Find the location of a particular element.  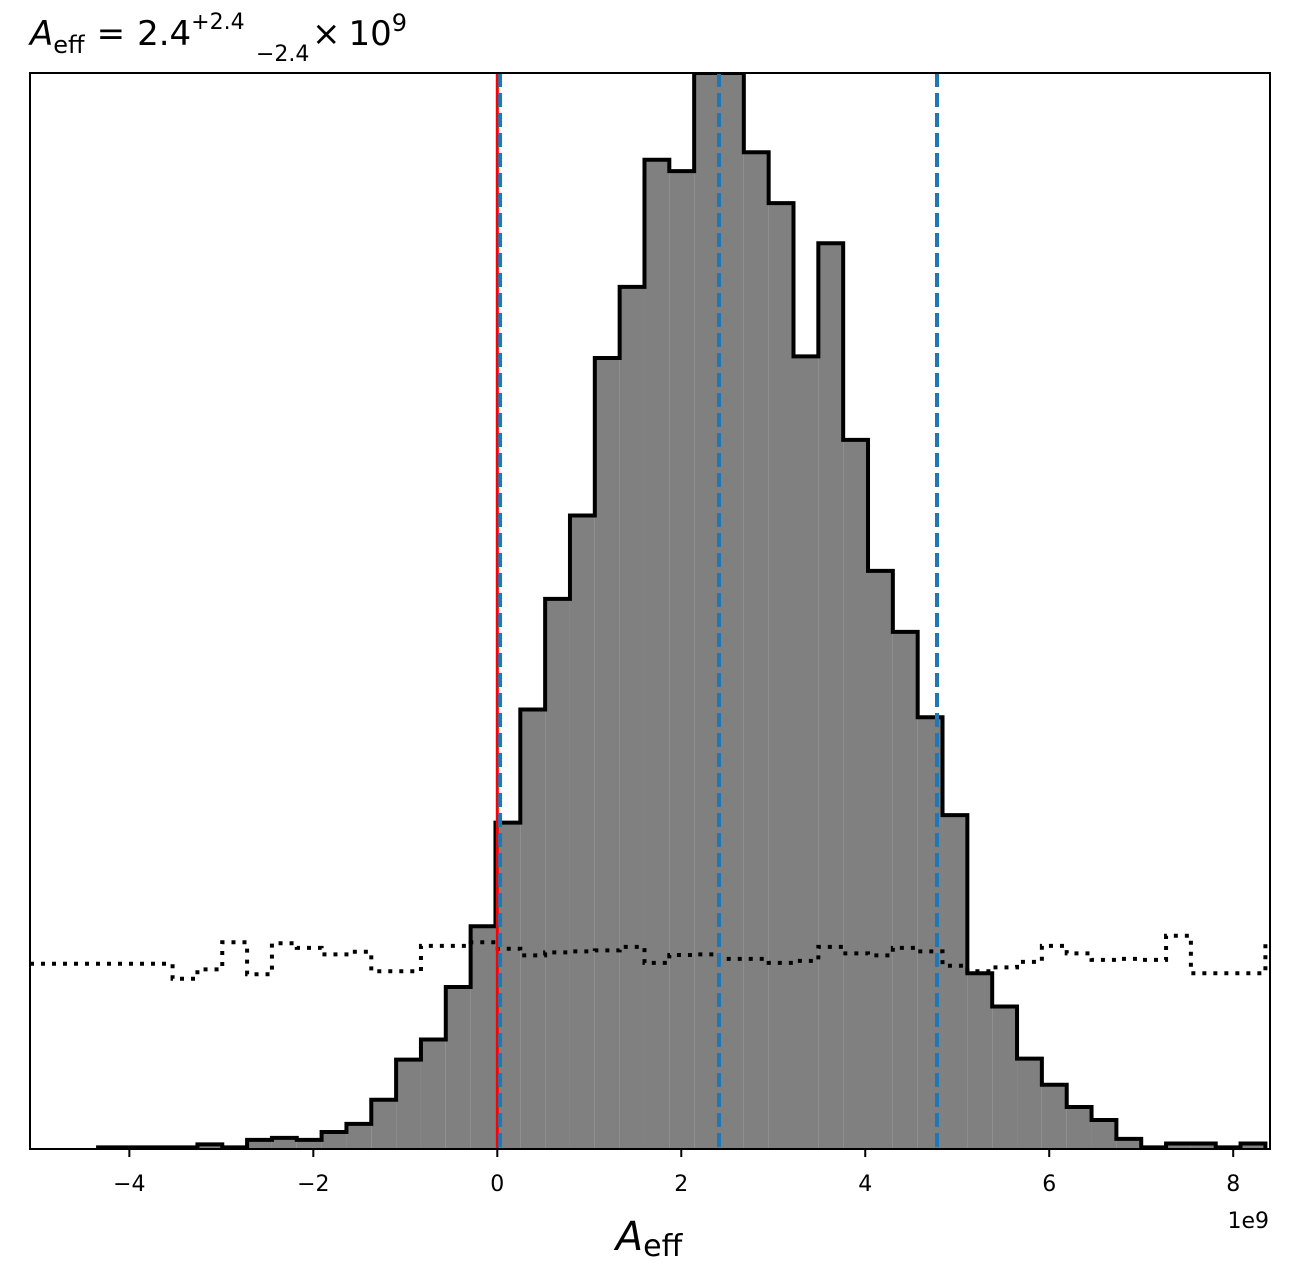

title-err-minus: −2.4 is located at coordinates (282, 54).